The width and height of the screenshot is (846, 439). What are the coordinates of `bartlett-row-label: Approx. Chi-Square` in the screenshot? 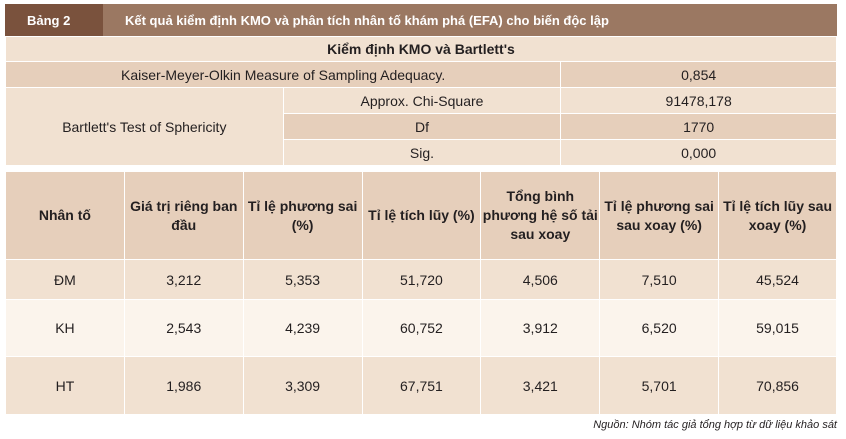 It's located at (422, 100).